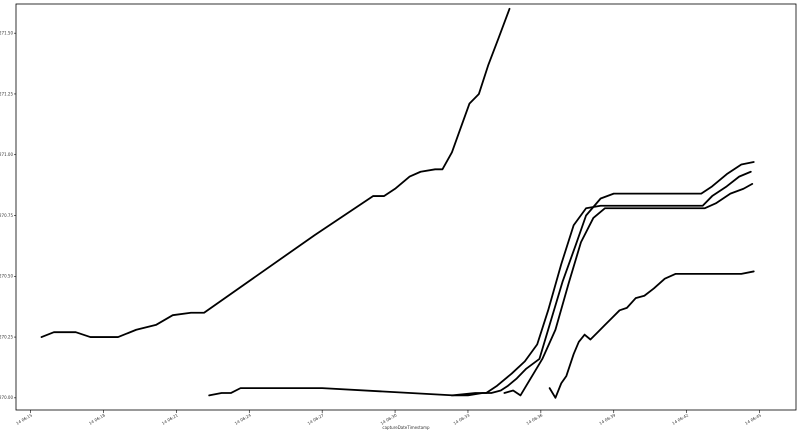 This screenshot has width=800, height=431. What do you see at coordinates (6, 154) in the screenshot?
I see `y-tick-label: 271.00` at bounding box center [6, 154].